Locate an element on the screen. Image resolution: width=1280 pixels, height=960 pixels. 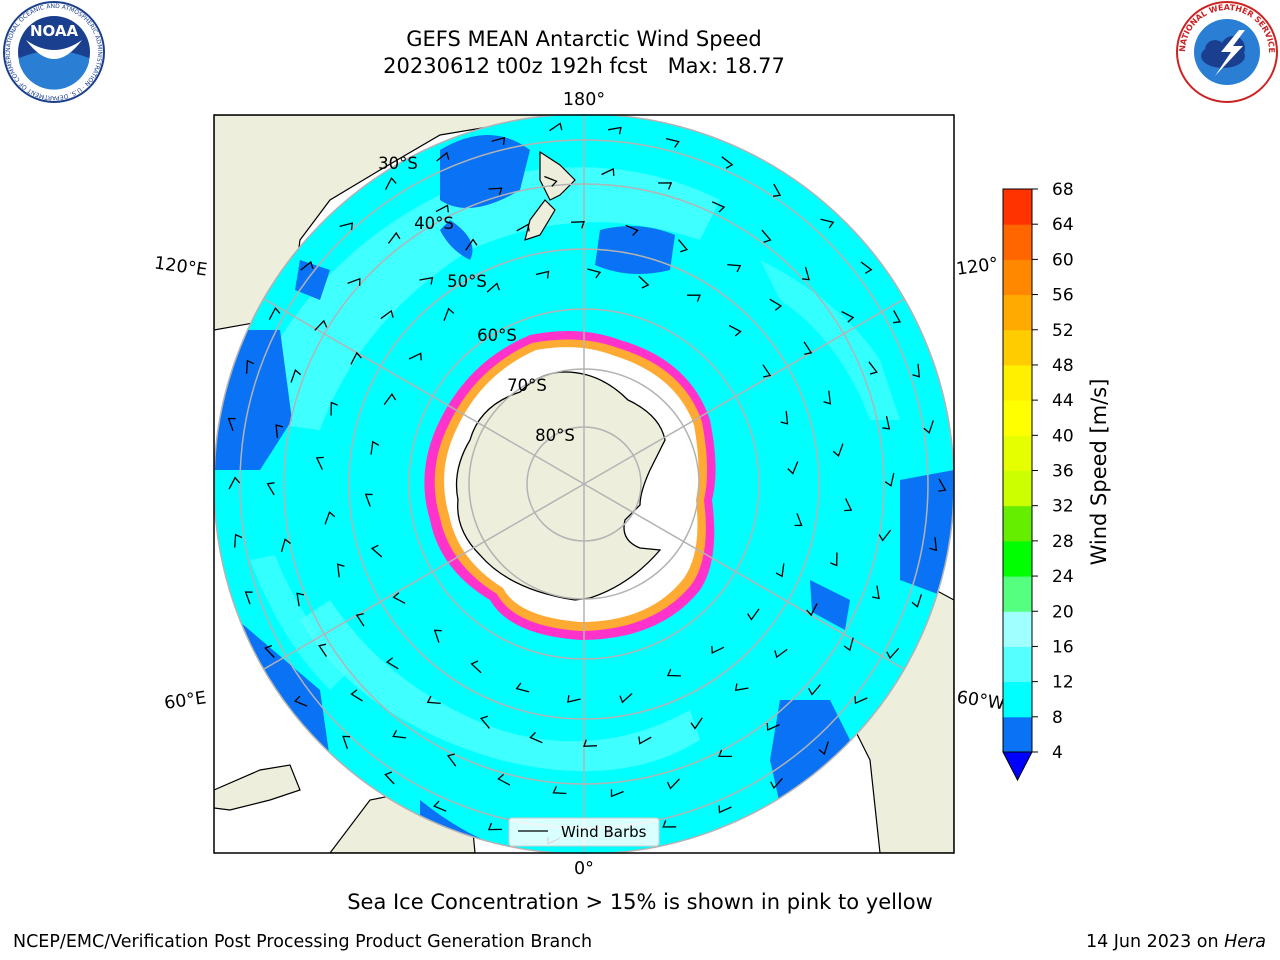
lon-label-0: 0° is located at coordinates (584, 869).